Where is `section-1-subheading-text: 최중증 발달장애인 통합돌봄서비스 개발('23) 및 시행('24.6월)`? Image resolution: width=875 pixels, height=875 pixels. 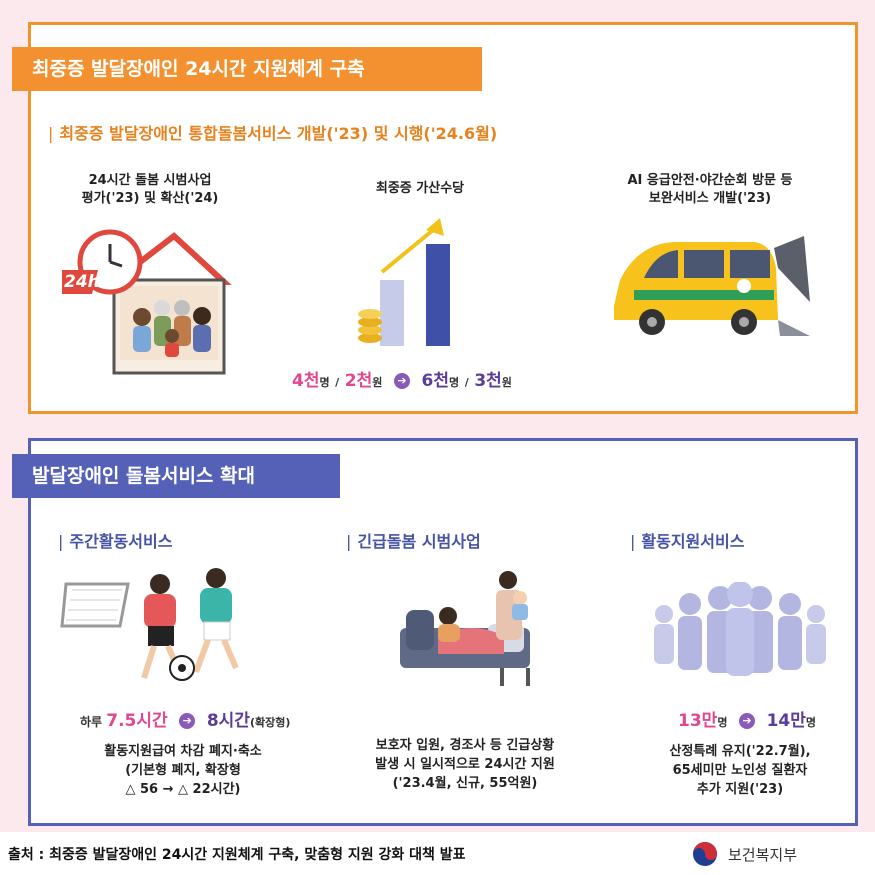 section-1-subheading-text: 최중증 발달장애인 통합돌봄서비스 개발('23) 및 시행('24.6월) is located at coordinates (278, 133).